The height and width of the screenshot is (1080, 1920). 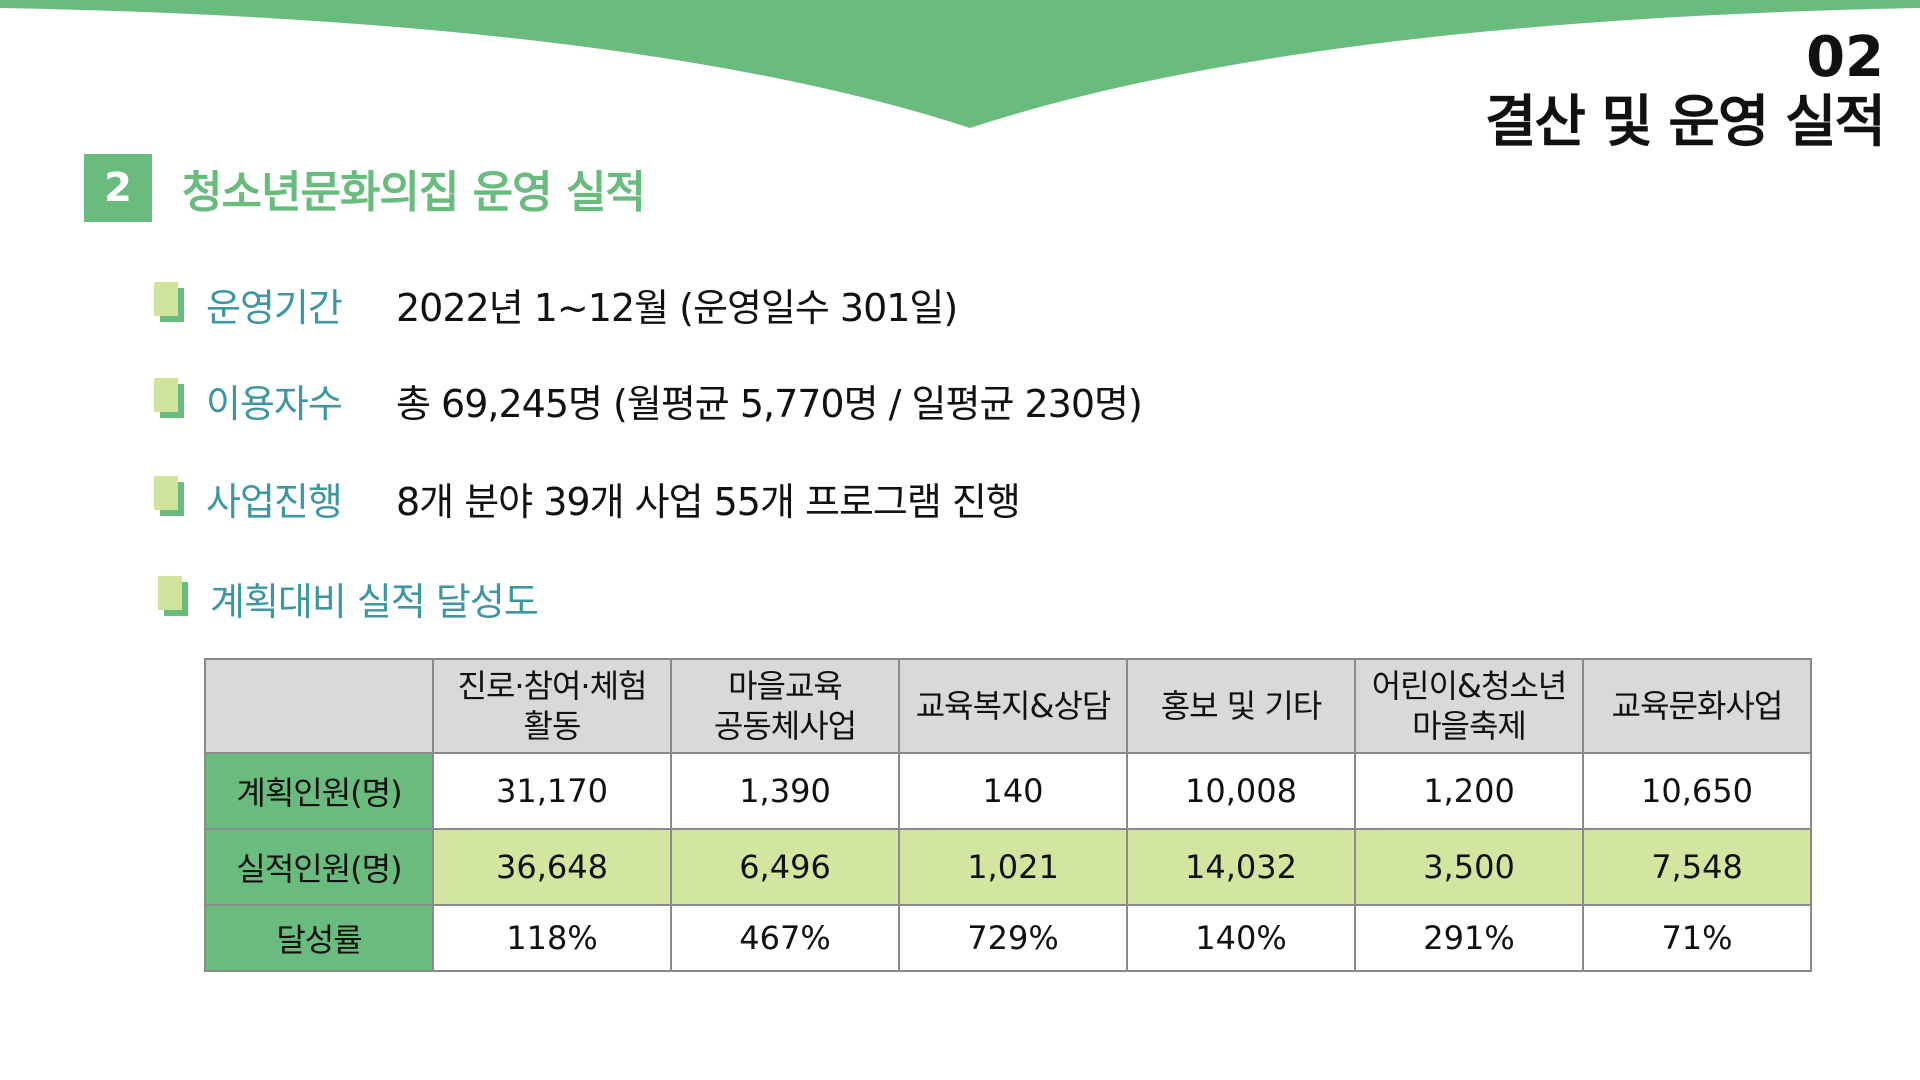 I want to click on info-value: 8개 분야 39개 사업 55개 프로그램 진행, so click(x=708, y=501).